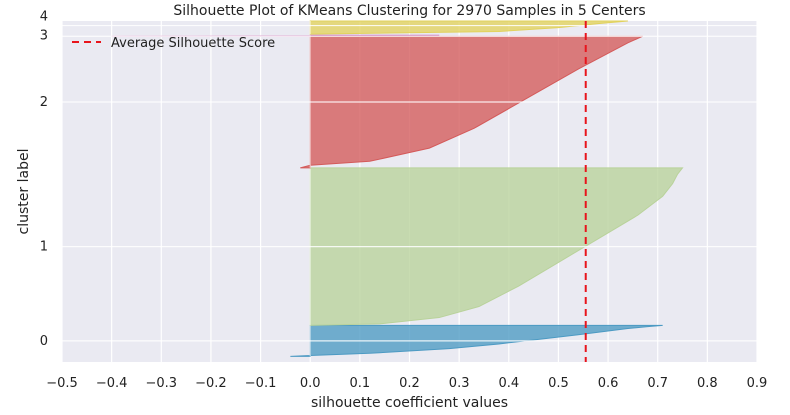 This screenshot has width=790, height=415. What do you see at coordinates (62, 383) in the screenshot?
I see `x-tick-label: −0.5` at bounding box center [62, 383].